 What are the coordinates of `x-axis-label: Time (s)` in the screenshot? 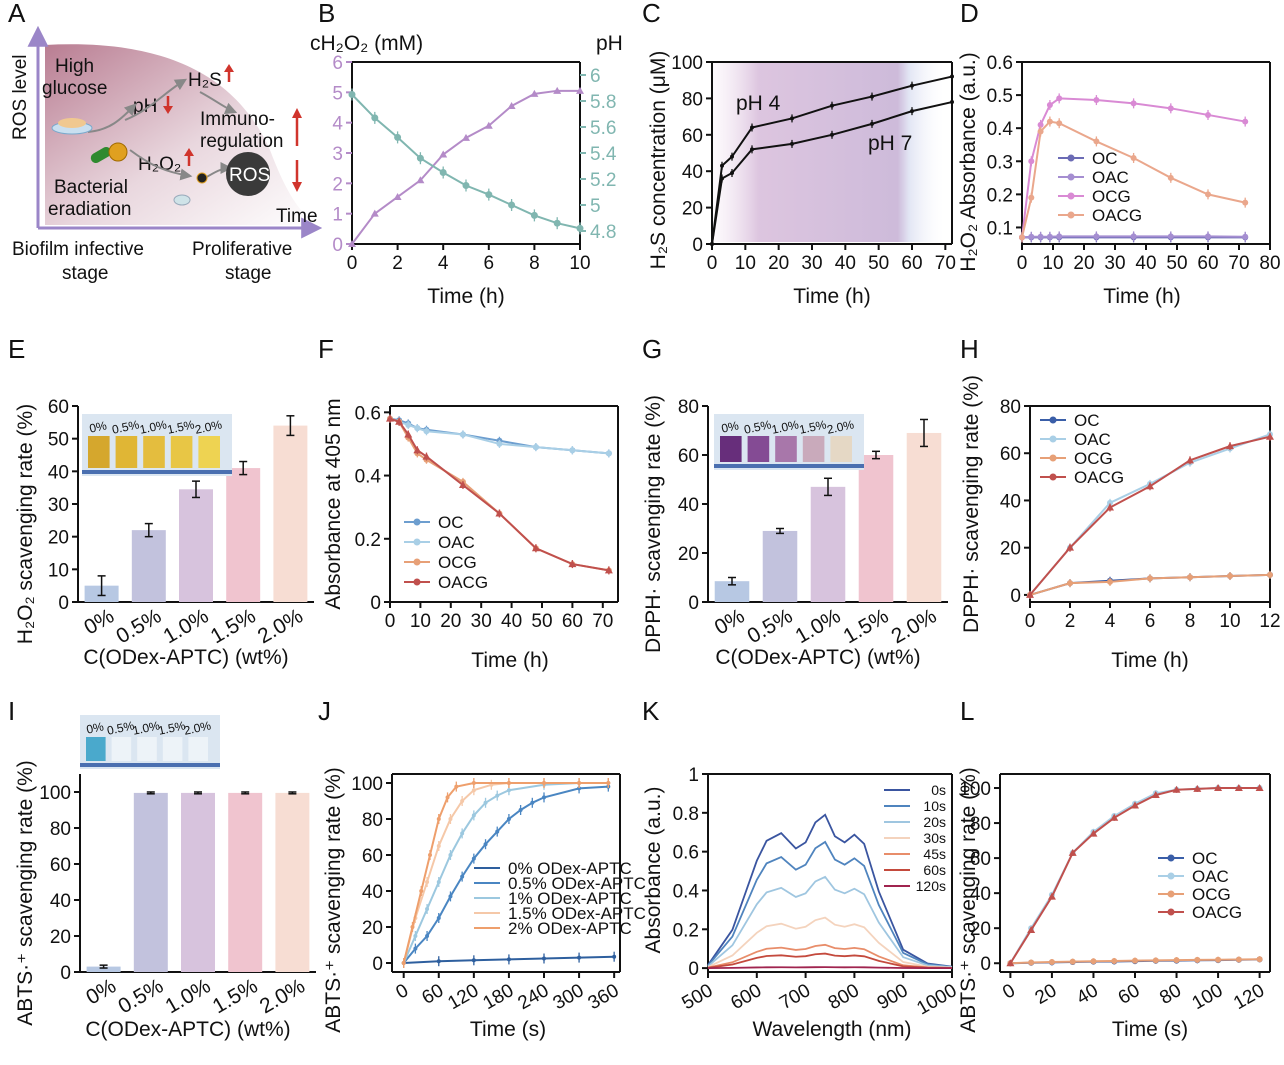 It's located at (508, 1029).